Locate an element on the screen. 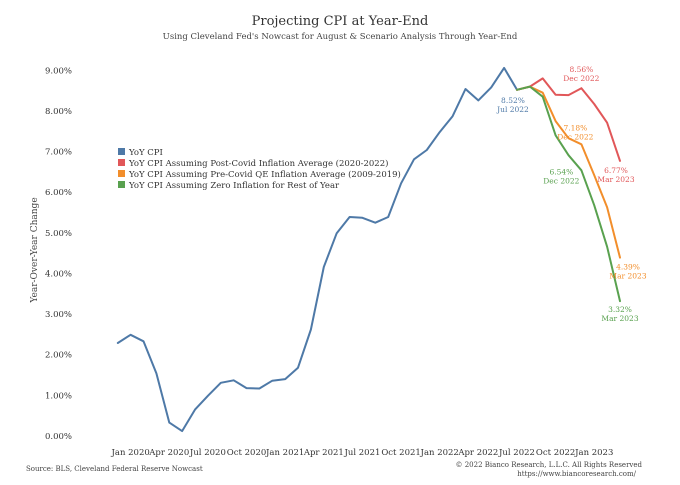 The height and width of the screenshot is (485, 680). x-tick-label: Oct 2022 is located at coordinates (555, 453).